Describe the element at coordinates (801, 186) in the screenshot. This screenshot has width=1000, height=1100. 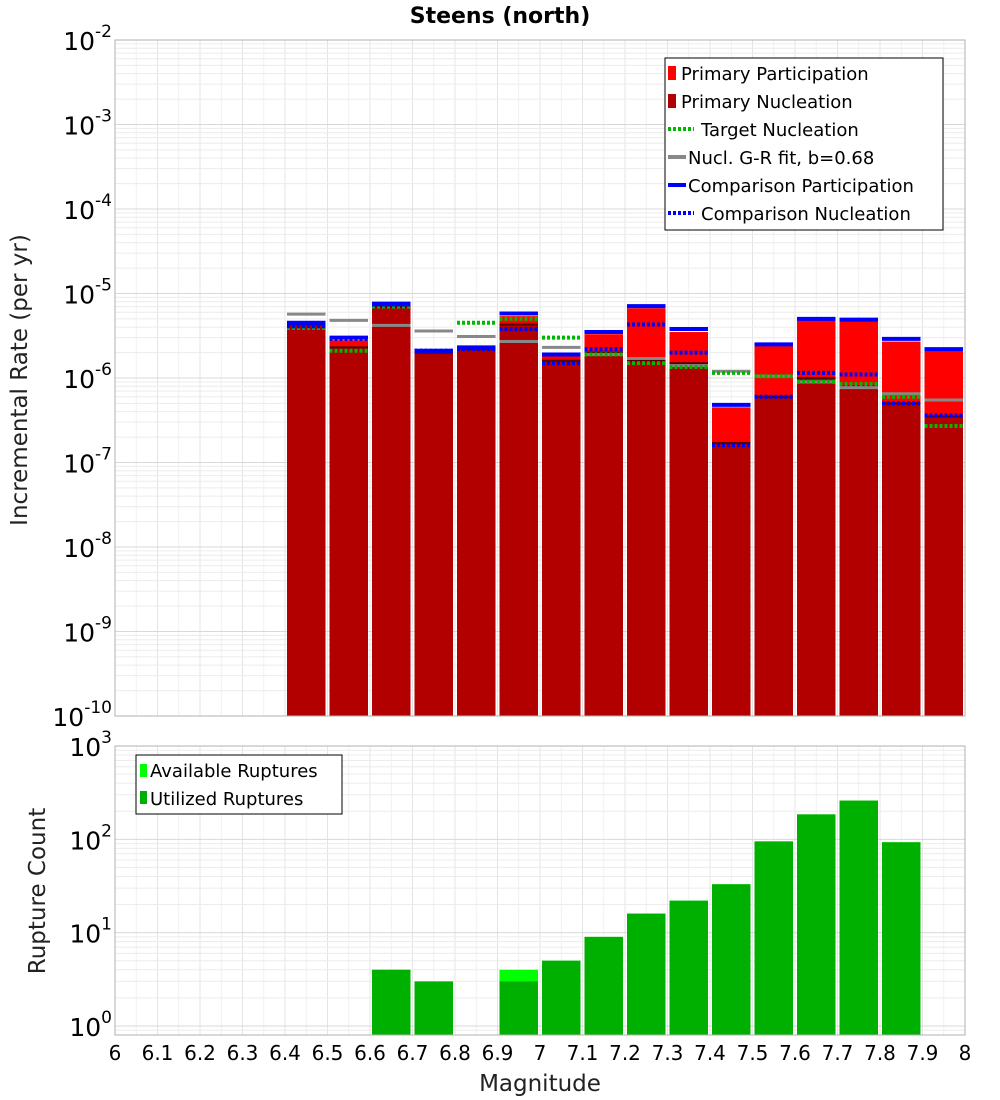
I see `comparison-participation-label: Comparison Participation` at that location.